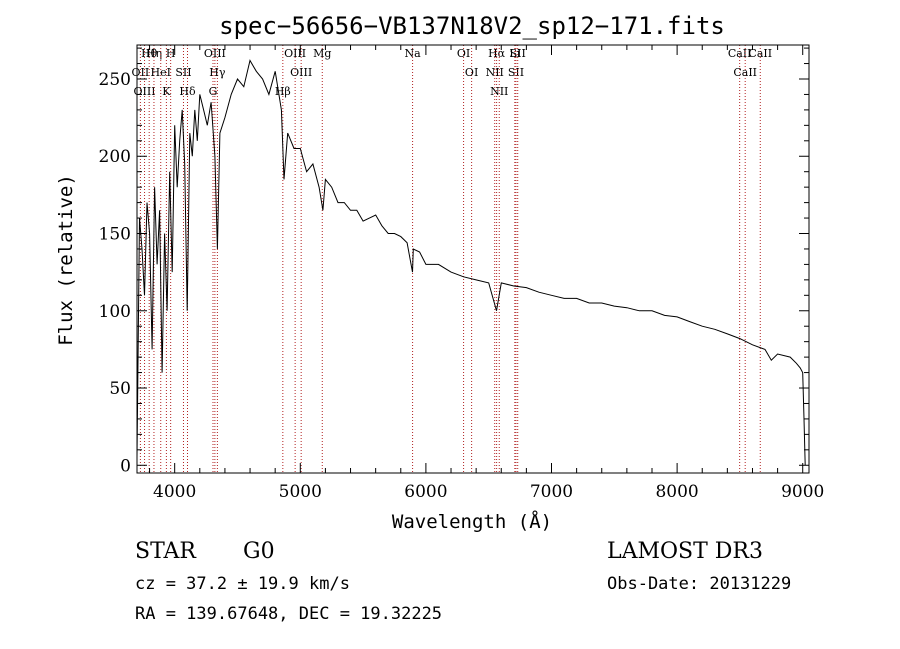 This screenshot has height=649, width=900. I want to click on emission-line-label: K, so click(166, 91).